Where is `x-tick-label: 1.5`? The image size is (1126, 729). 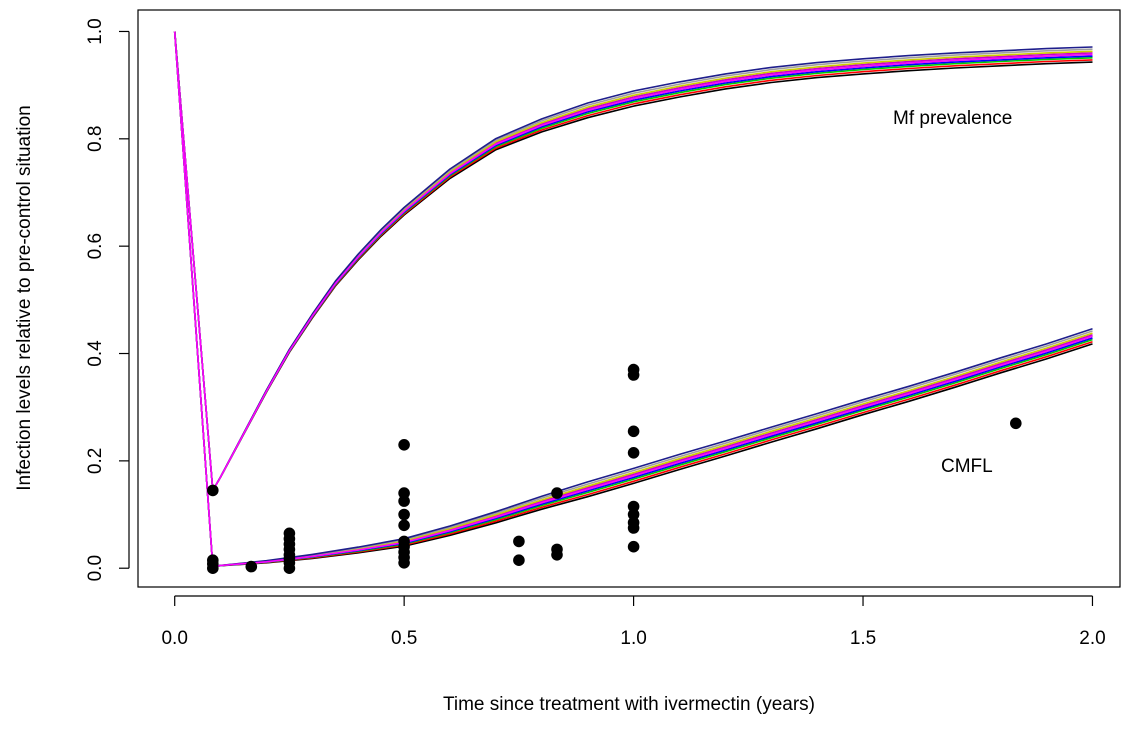
x-tick-label: 1.5 is located at coordinates (863, 638).